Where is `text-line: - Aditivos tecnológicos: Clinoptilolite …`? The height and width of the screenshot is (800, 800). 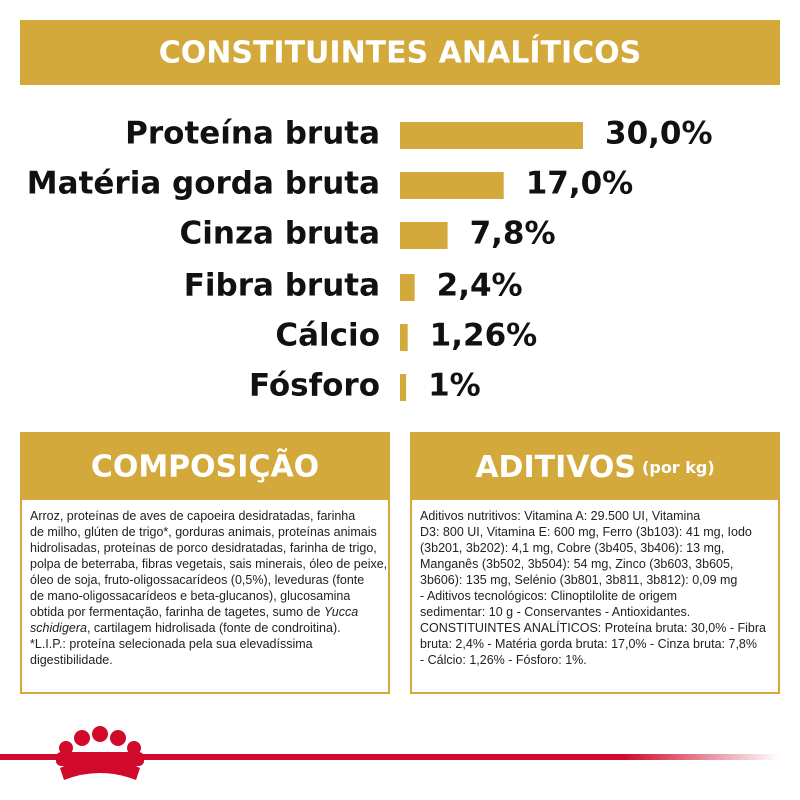
text-line: - Aditivos tecnológicos: Clinoptilolite … is located at coordinates (548, 596).